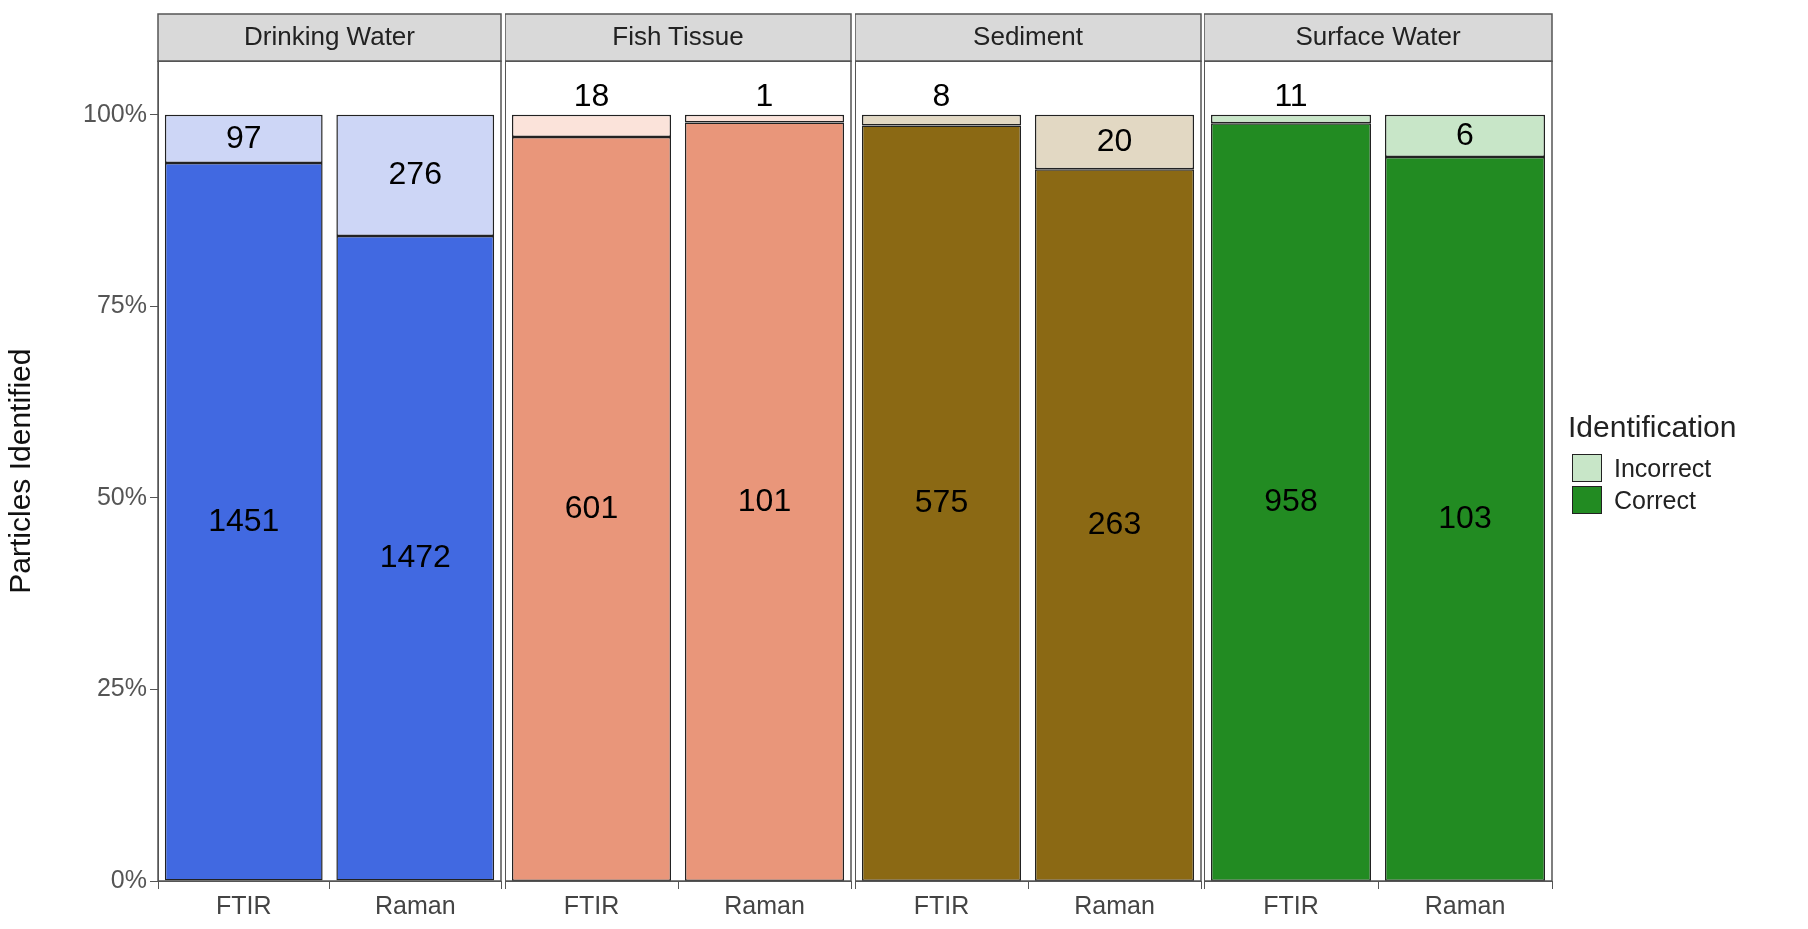  I want to click on annotation: 103, so click(1465, 516).